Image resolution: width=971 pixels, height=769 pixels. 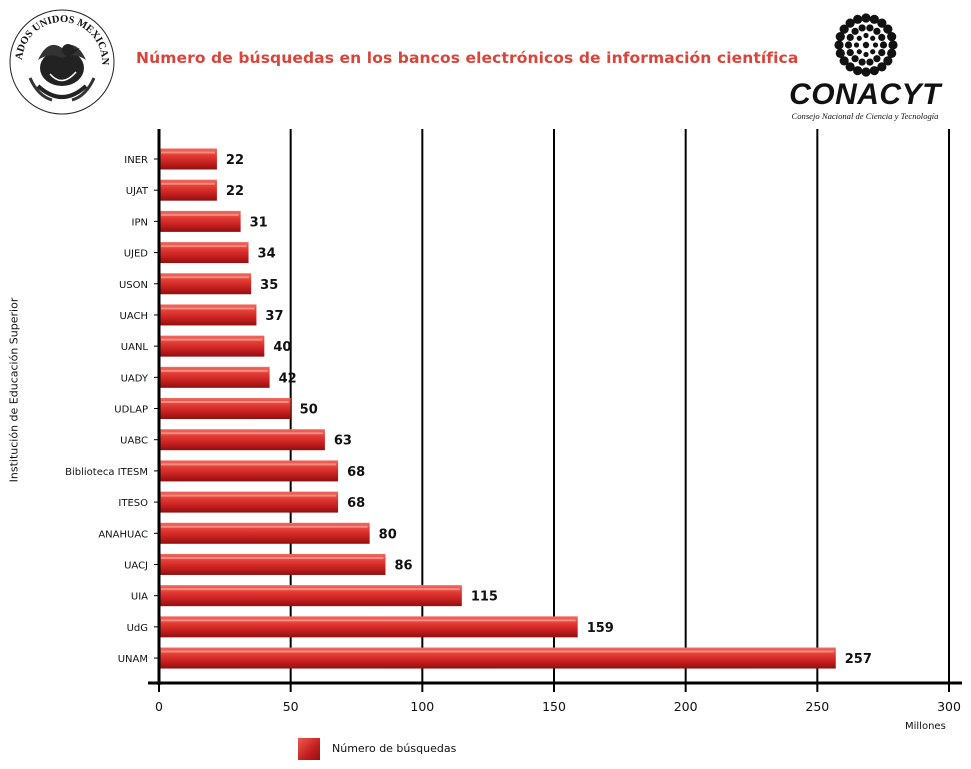 What do you see at coordinates (134, 316) in the screenshot?
I see `category-label: UACH` at bounding box center [134, 316].